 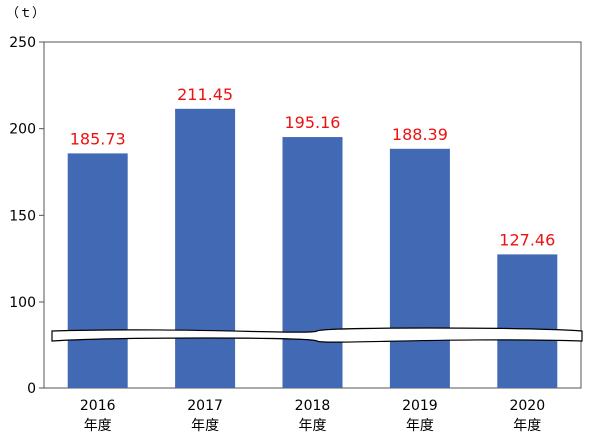 I want to click on data-label: 195.16, so click(x=313, y=122).